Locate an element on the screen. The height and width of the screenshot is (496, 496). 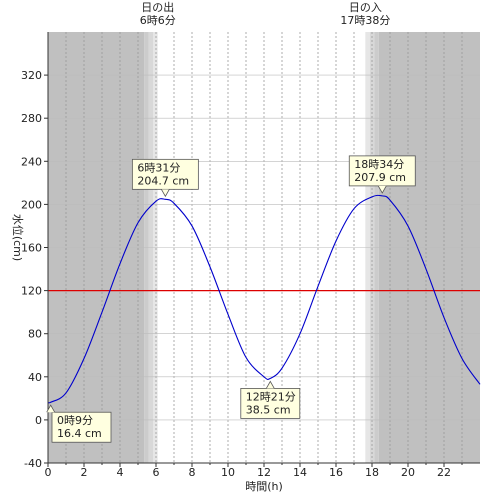
callout-value-text: 207.9 cm is located at coordinates (380, 177).